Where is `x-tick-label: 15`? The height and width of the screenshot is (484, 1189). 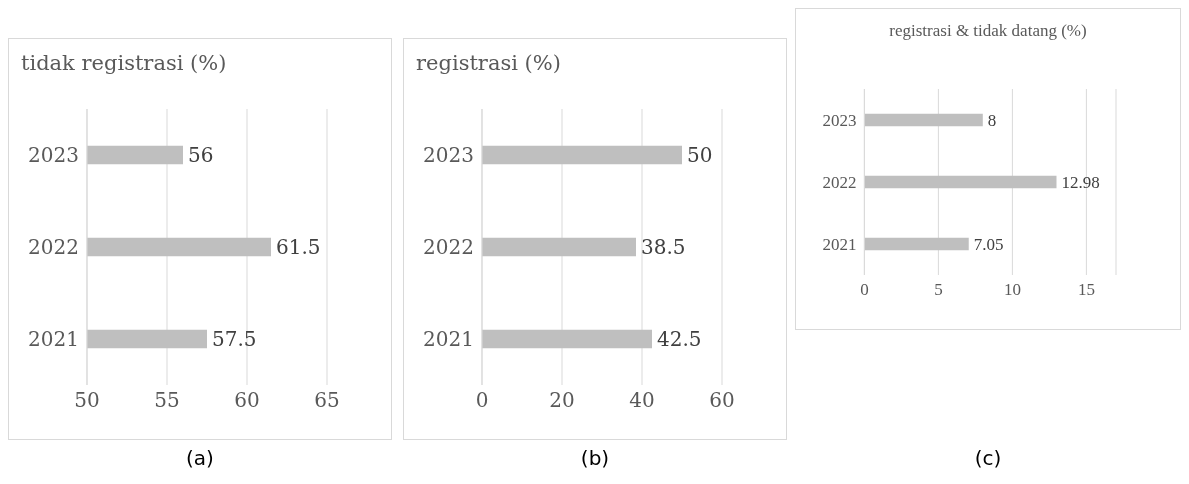
x-tick-label: 15 is located at coordinates (1086, 290).